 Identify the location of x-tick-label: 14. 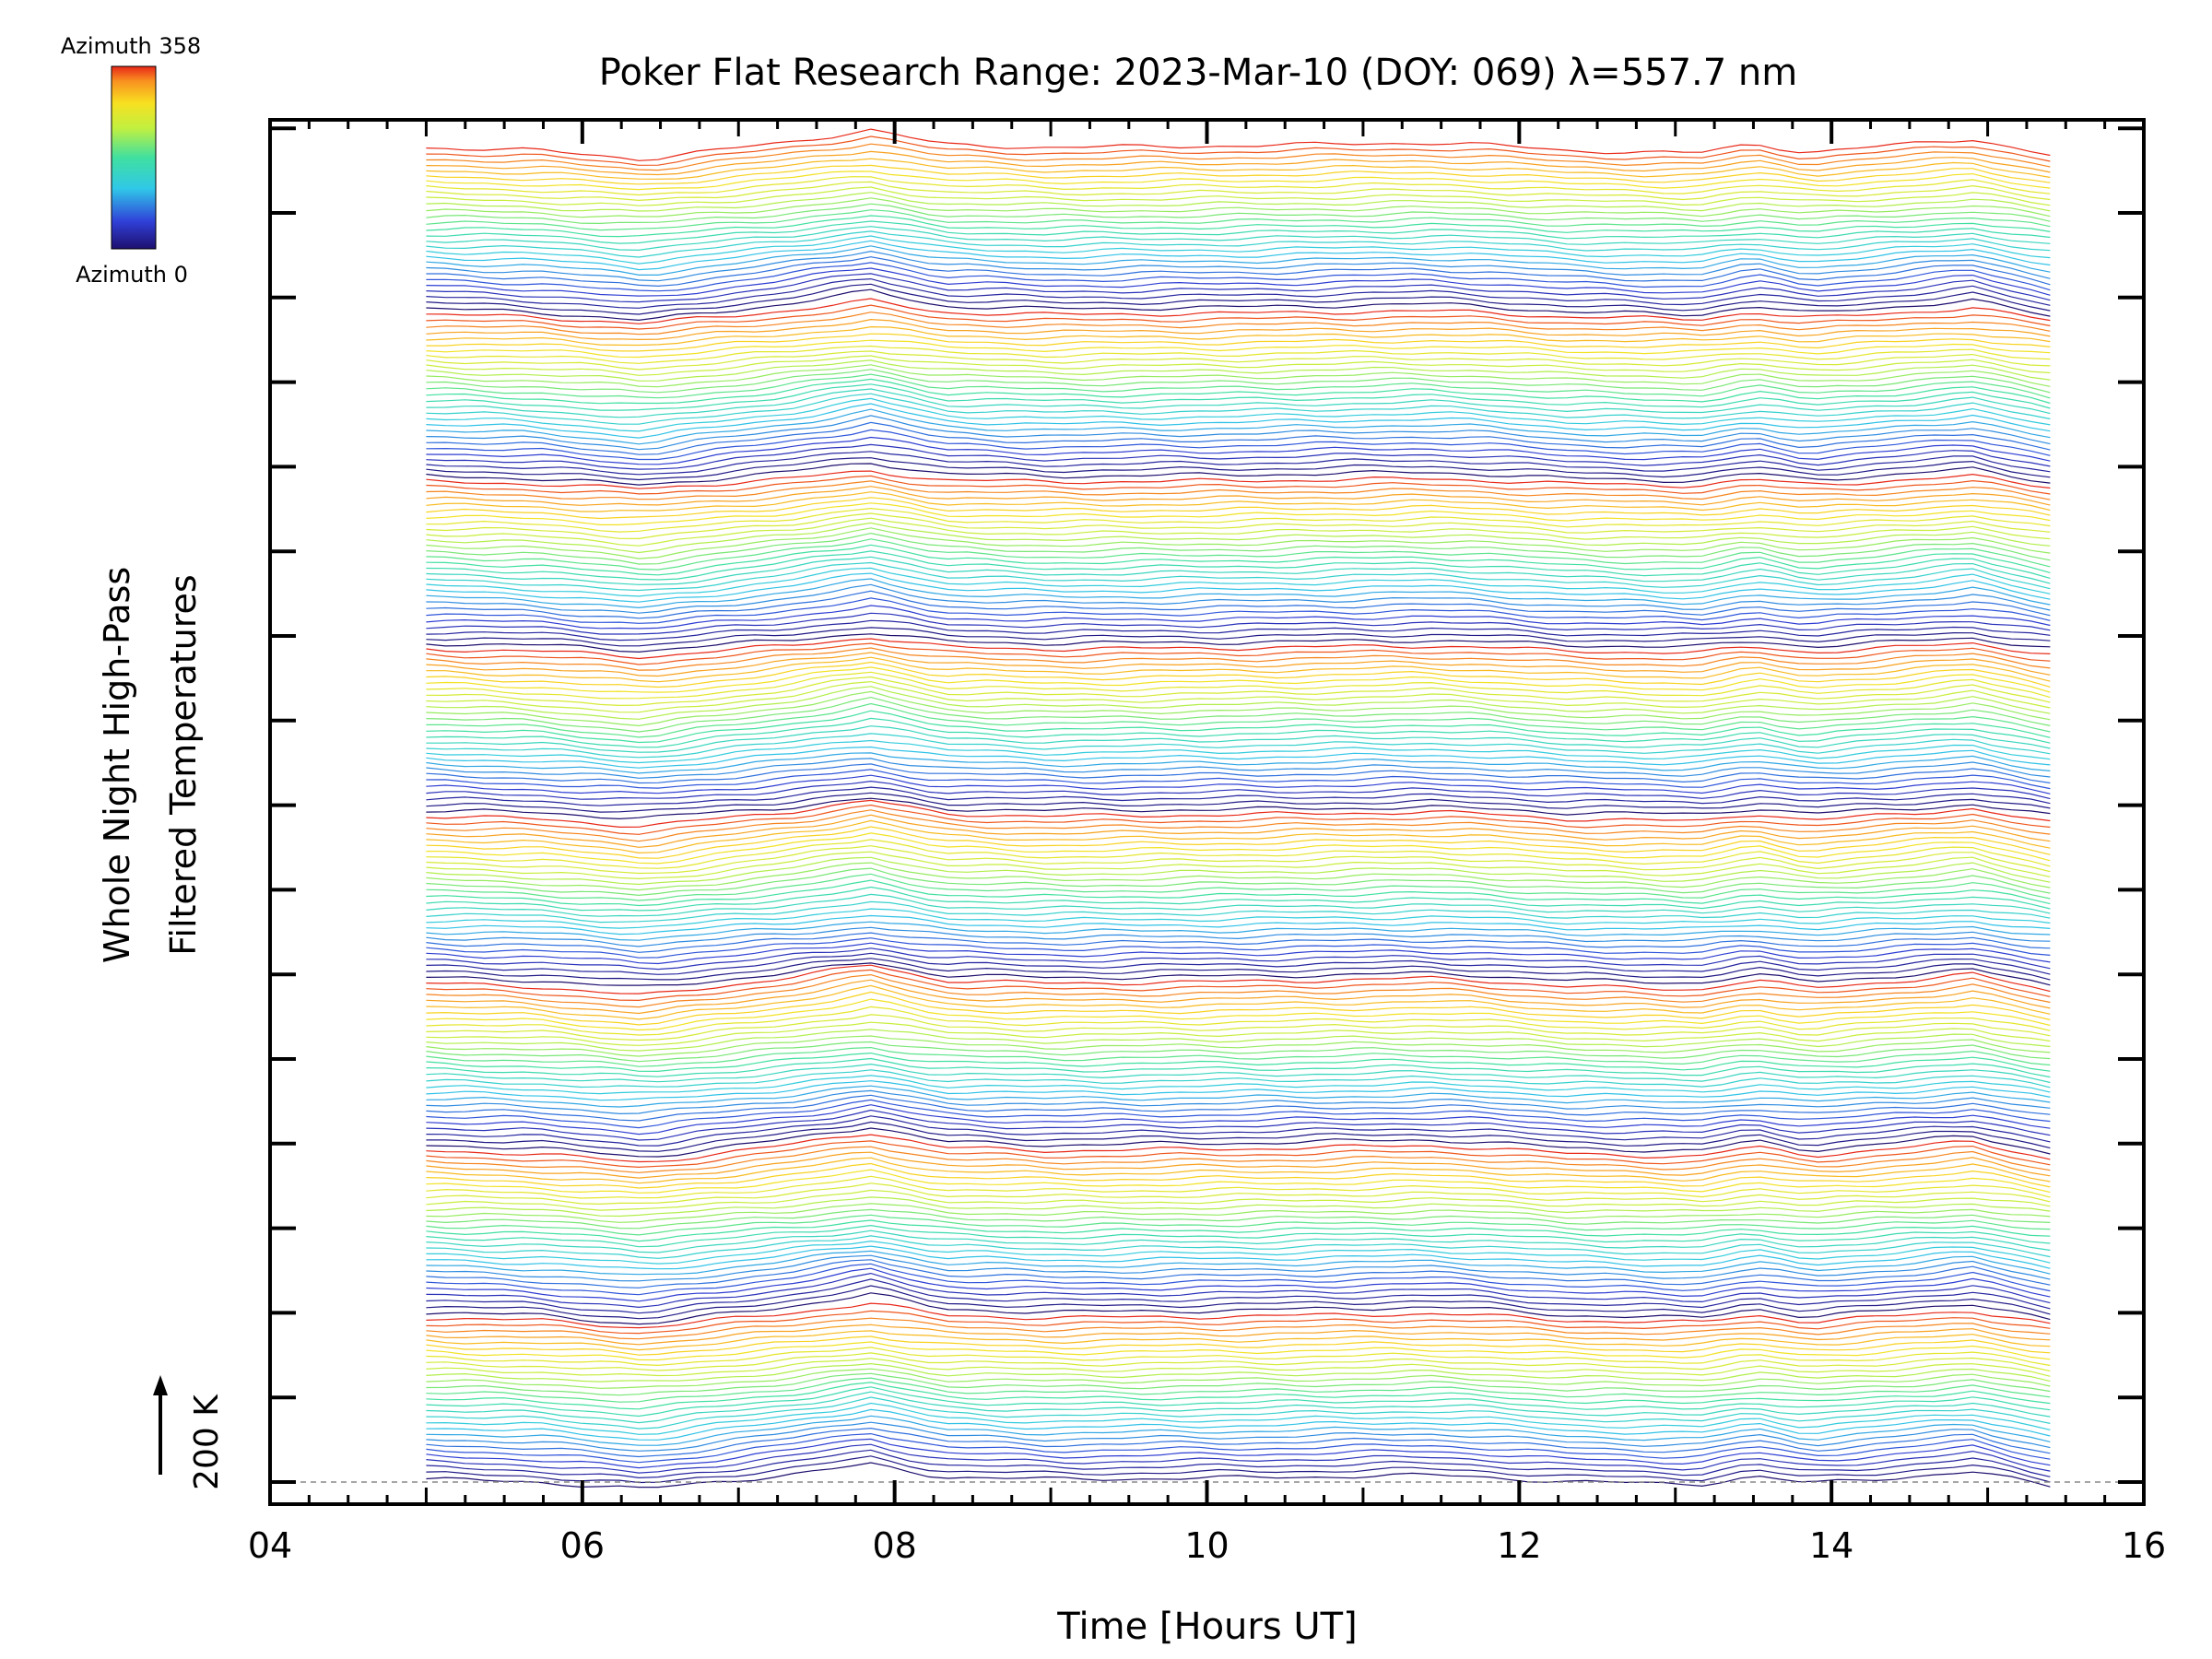
(1831, 1545).